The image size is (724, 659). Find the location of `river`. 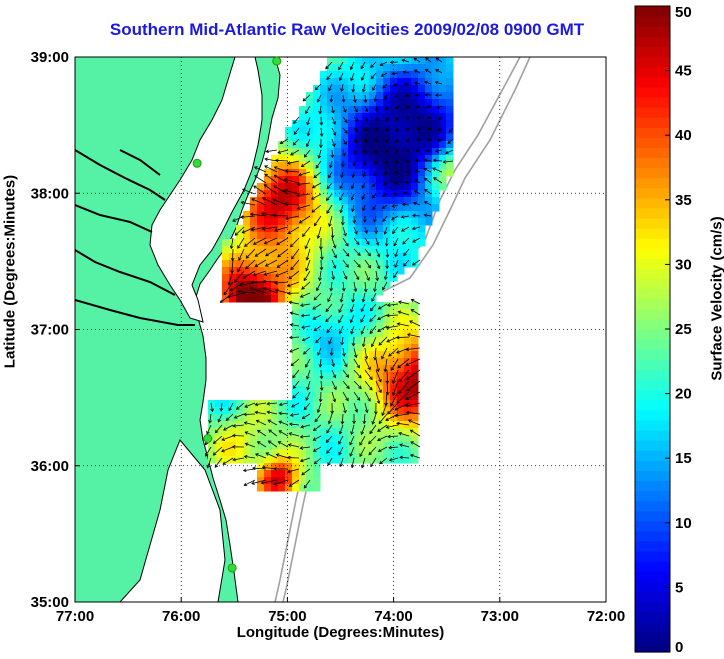

river is located at coordinates (125, 272).